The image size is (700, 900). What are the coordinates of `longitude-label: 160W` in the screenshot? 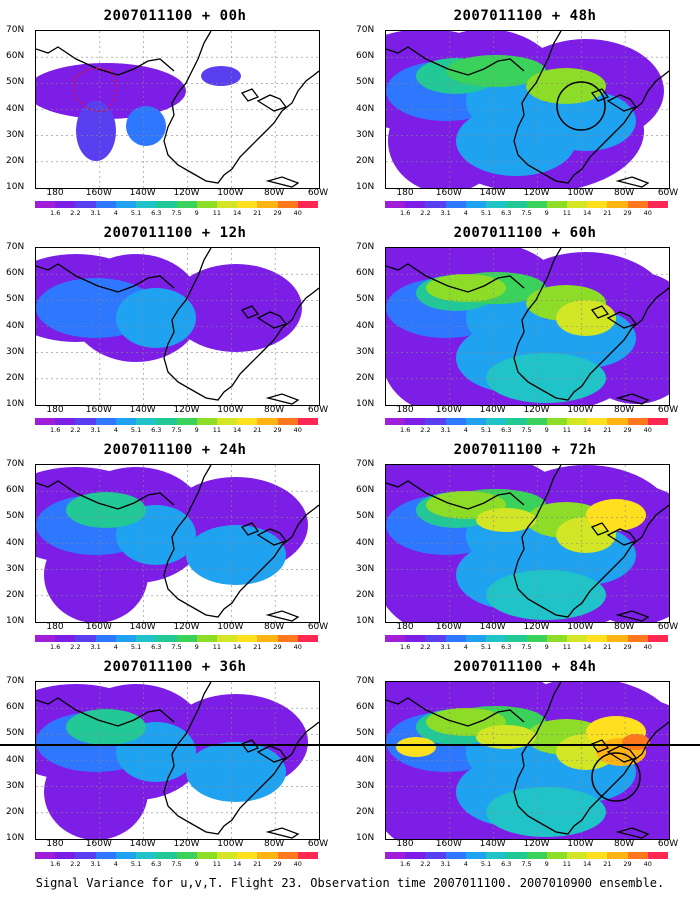 It's located at (448, 627).